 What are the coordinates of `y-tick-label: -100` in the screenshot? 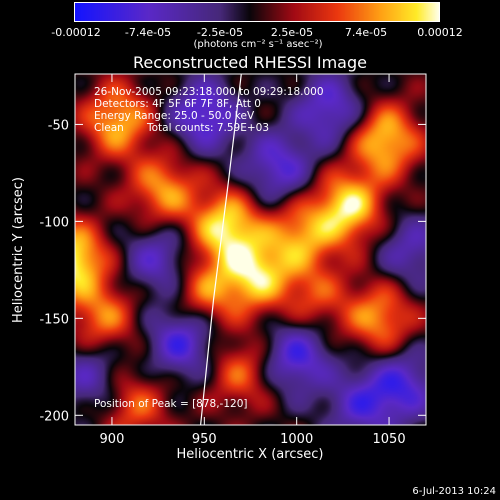 It's located at (54, 222).